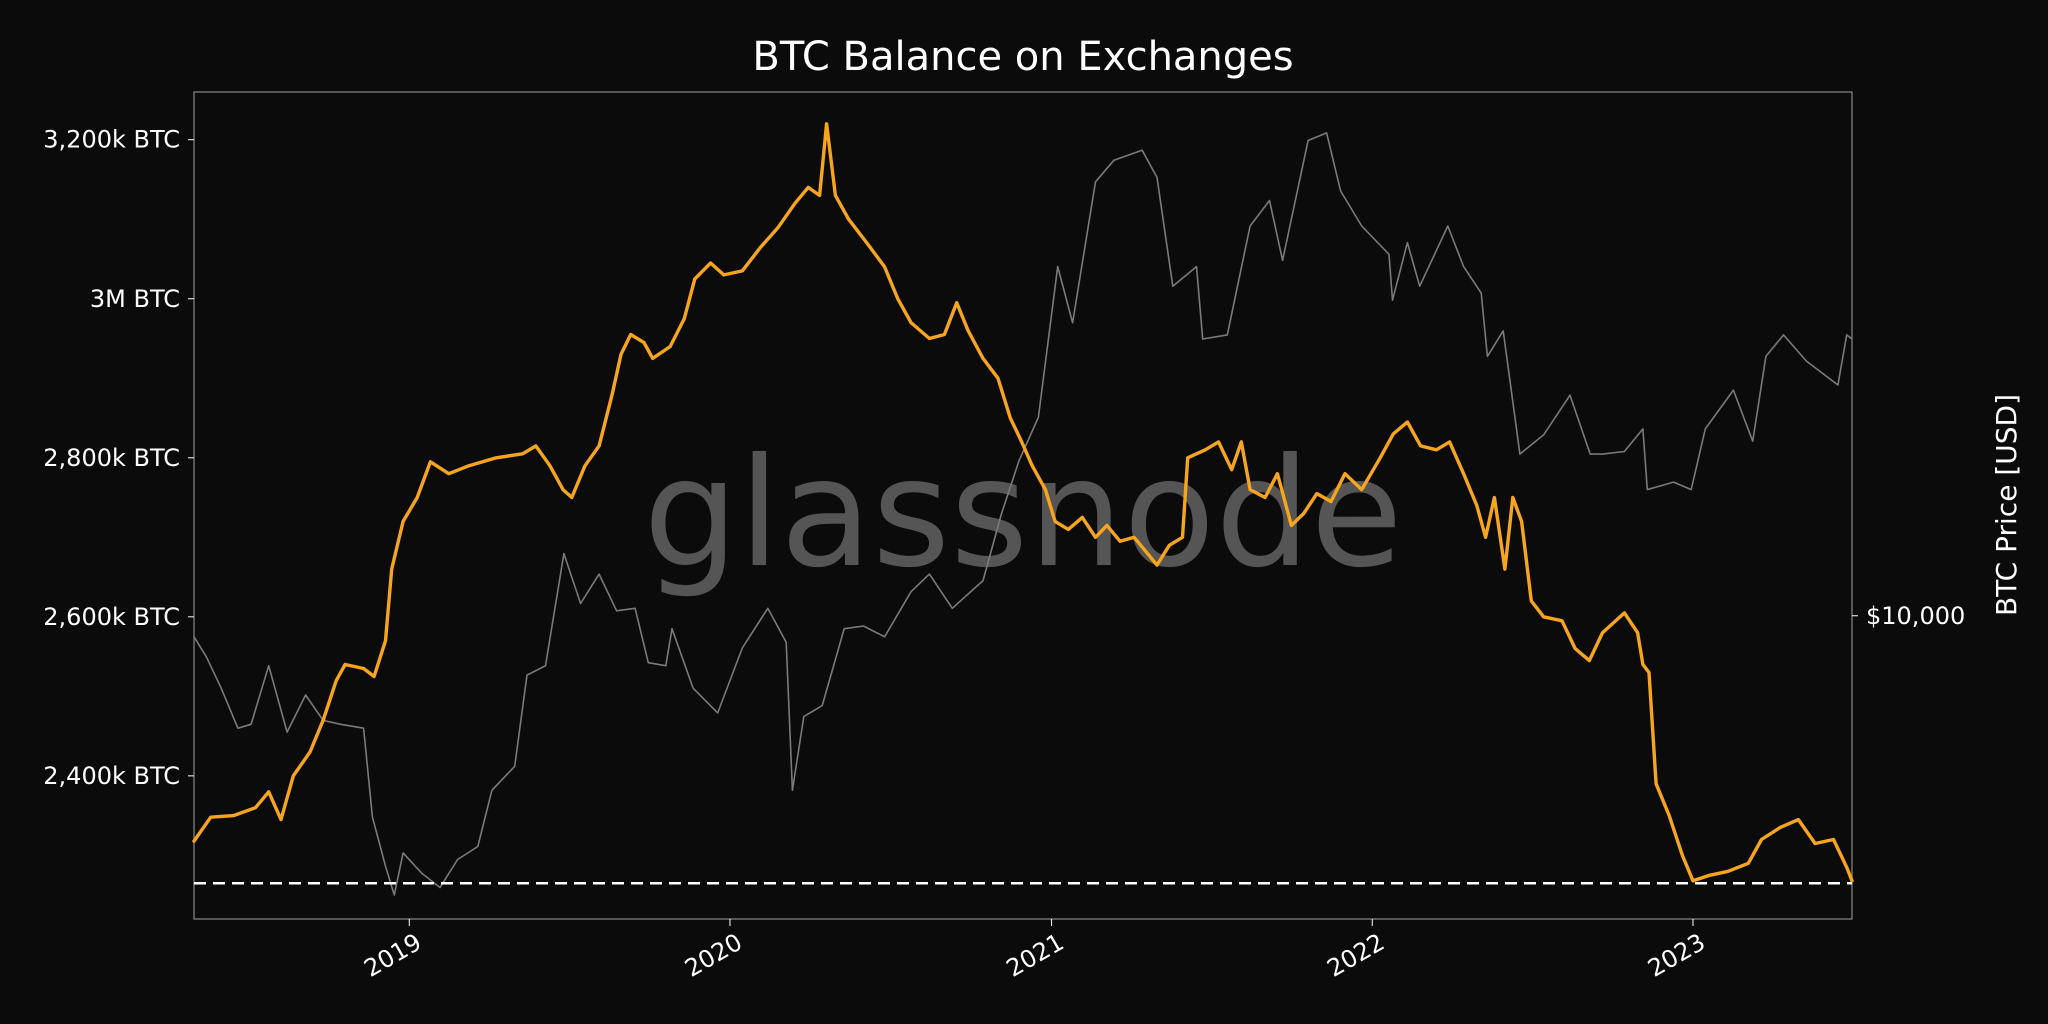  What do you see at coordinates (111, 140) in the screenshot?
I see `left-tick-label: 3,200k BTC` at bounding box center [111, 140].